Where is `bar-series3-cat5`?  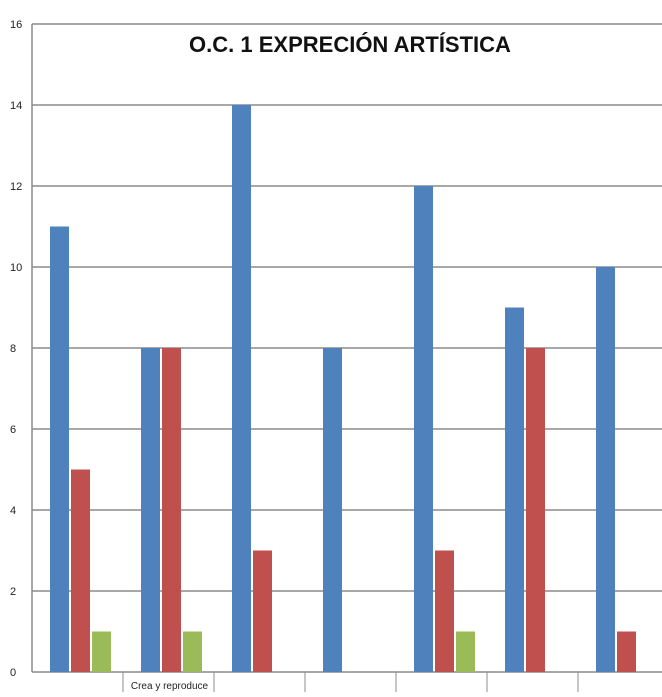 bar-series3-cat5 is located at coordinates (465, 651).